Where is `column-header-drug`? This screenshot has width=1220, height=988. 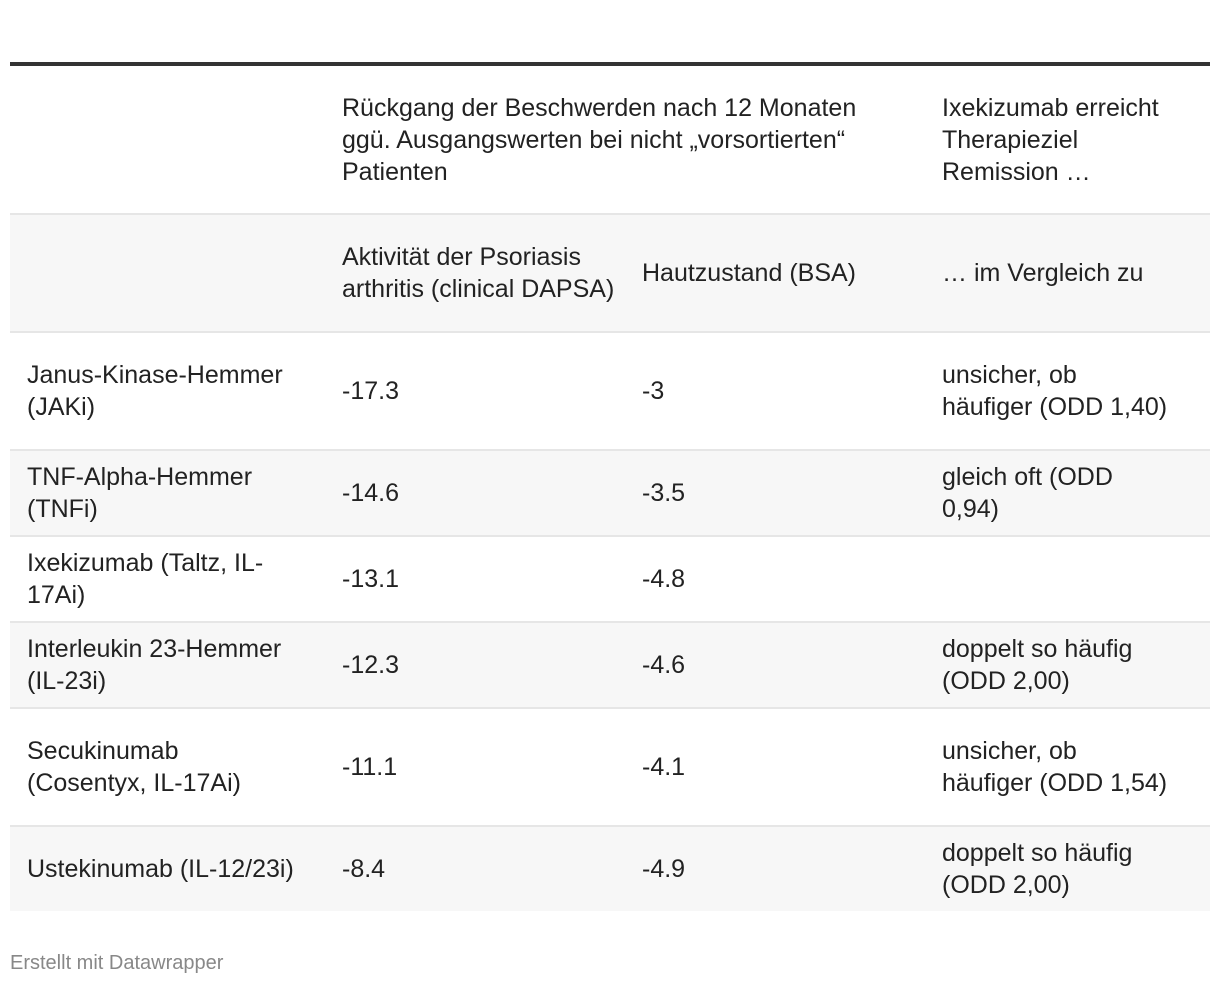 column-header-drug is located at coordinates (176, 273).